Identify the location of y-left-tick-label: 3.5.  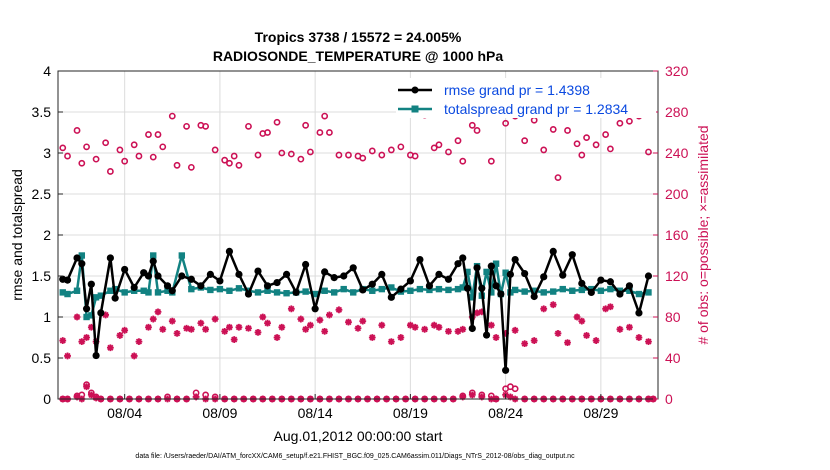
(42, 112).